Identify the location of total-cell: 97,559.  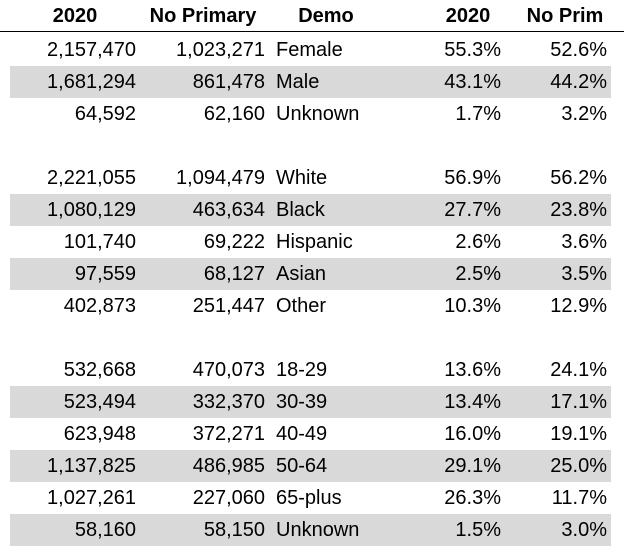
(105, 274).